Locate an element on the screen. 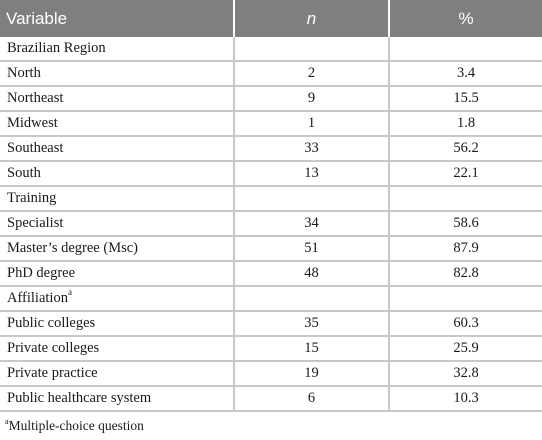 Image resolution: width=542 pixels, height=440 pixels. variable-label: Public colleges is located at coordinates (51, 323).